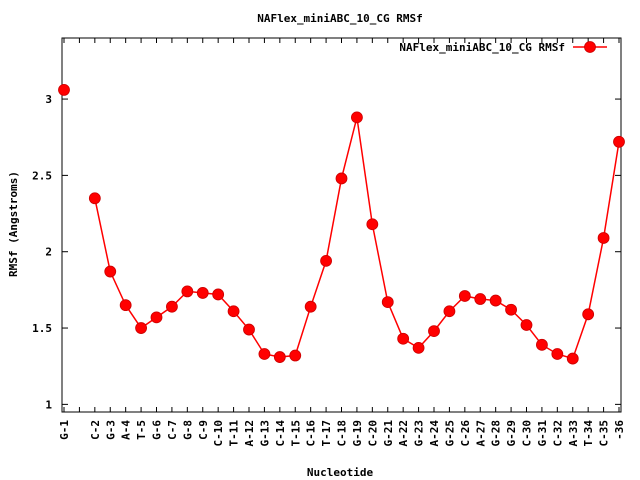 The width and height of the screenshot is (640, 480). Describe the element at coordinates (465, 433) in the screenshot. I see `x-tick-label: C-26` at that location.